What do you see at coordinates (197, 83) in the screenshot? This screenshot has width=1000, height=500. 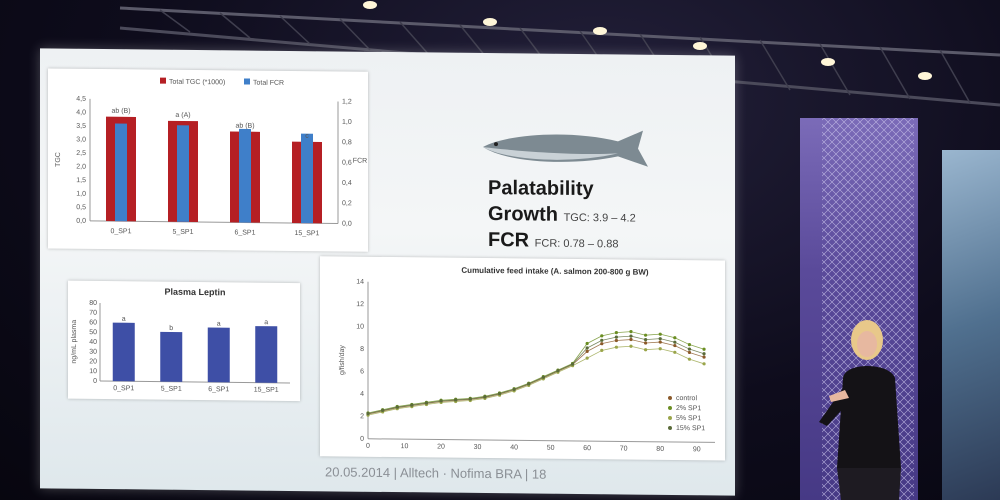 I see `legend-label-tgc: Total TGC (*1000)` at bounding box center [197, 83].